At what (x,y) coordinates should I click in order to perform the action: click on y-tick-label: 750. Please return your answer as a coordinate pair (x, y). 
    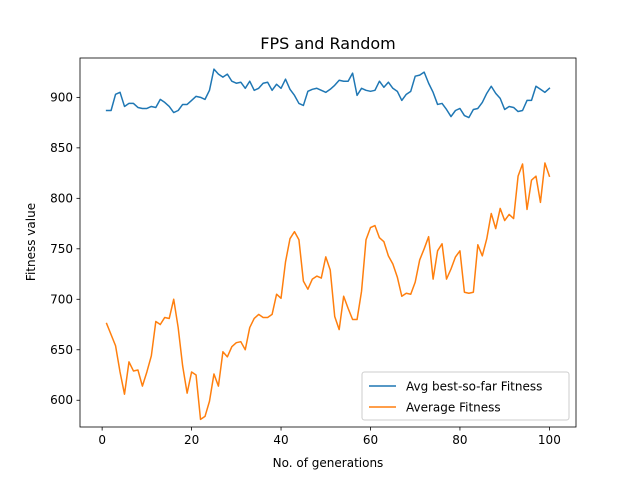
    Looking at the image, I should click on (61, 249).